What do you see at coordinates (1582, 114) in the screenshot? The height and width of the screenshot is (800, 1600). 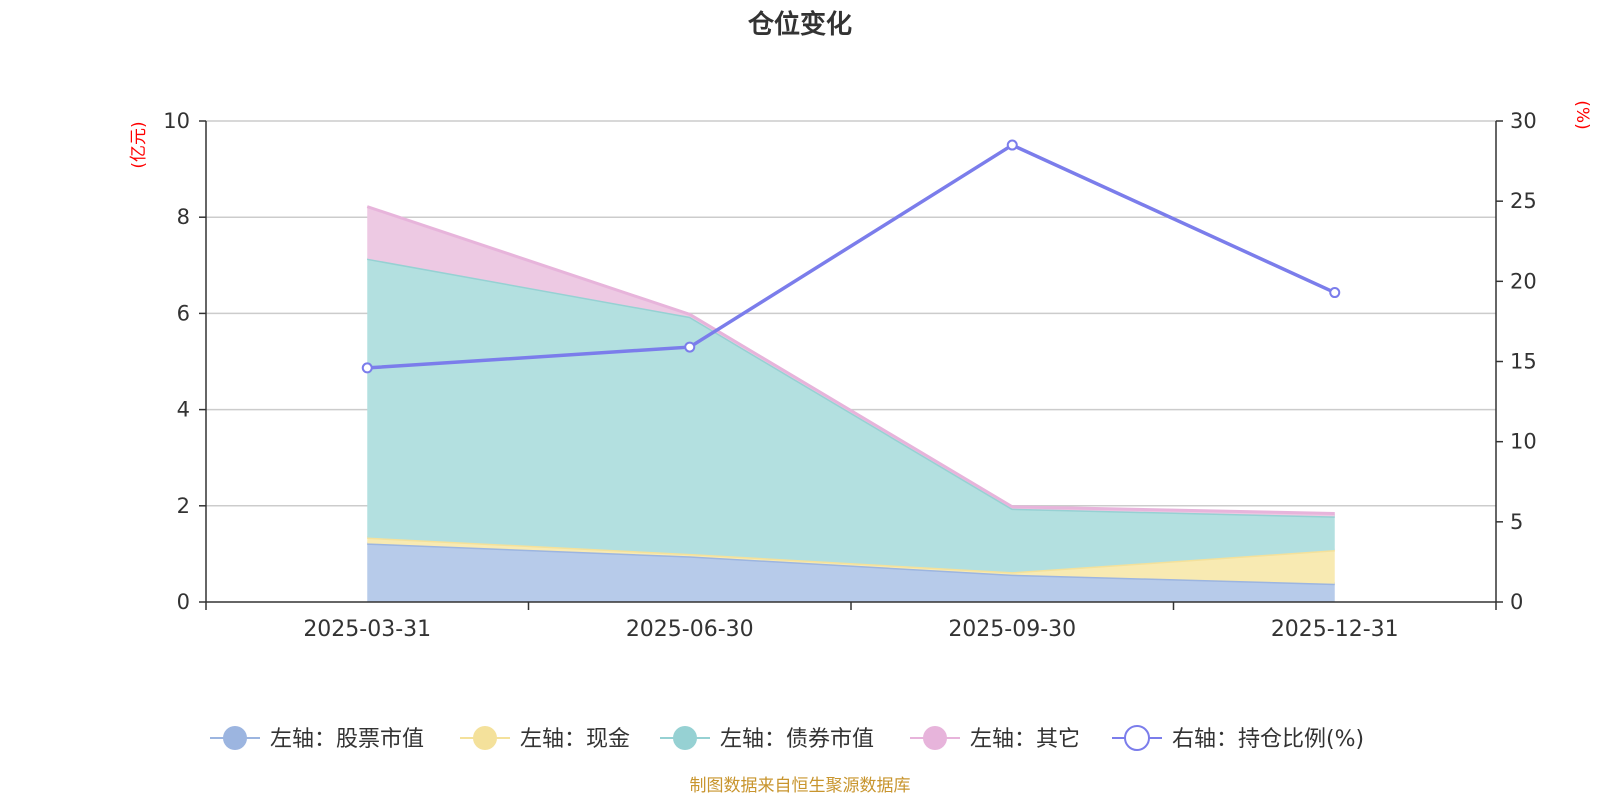 I see `right-axis-unit: (%)` at bounding box center [1582, 114].